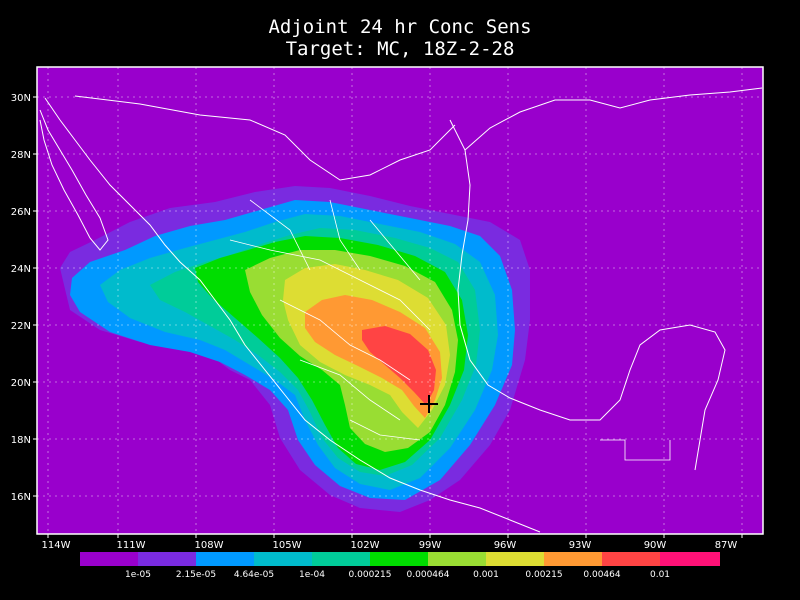 This screenshot has width=800, height=600. What do you see at coordinates (21, 98) in the screenshot?
I see `y-tick-label: 30N` at bounding box center [21, 98].